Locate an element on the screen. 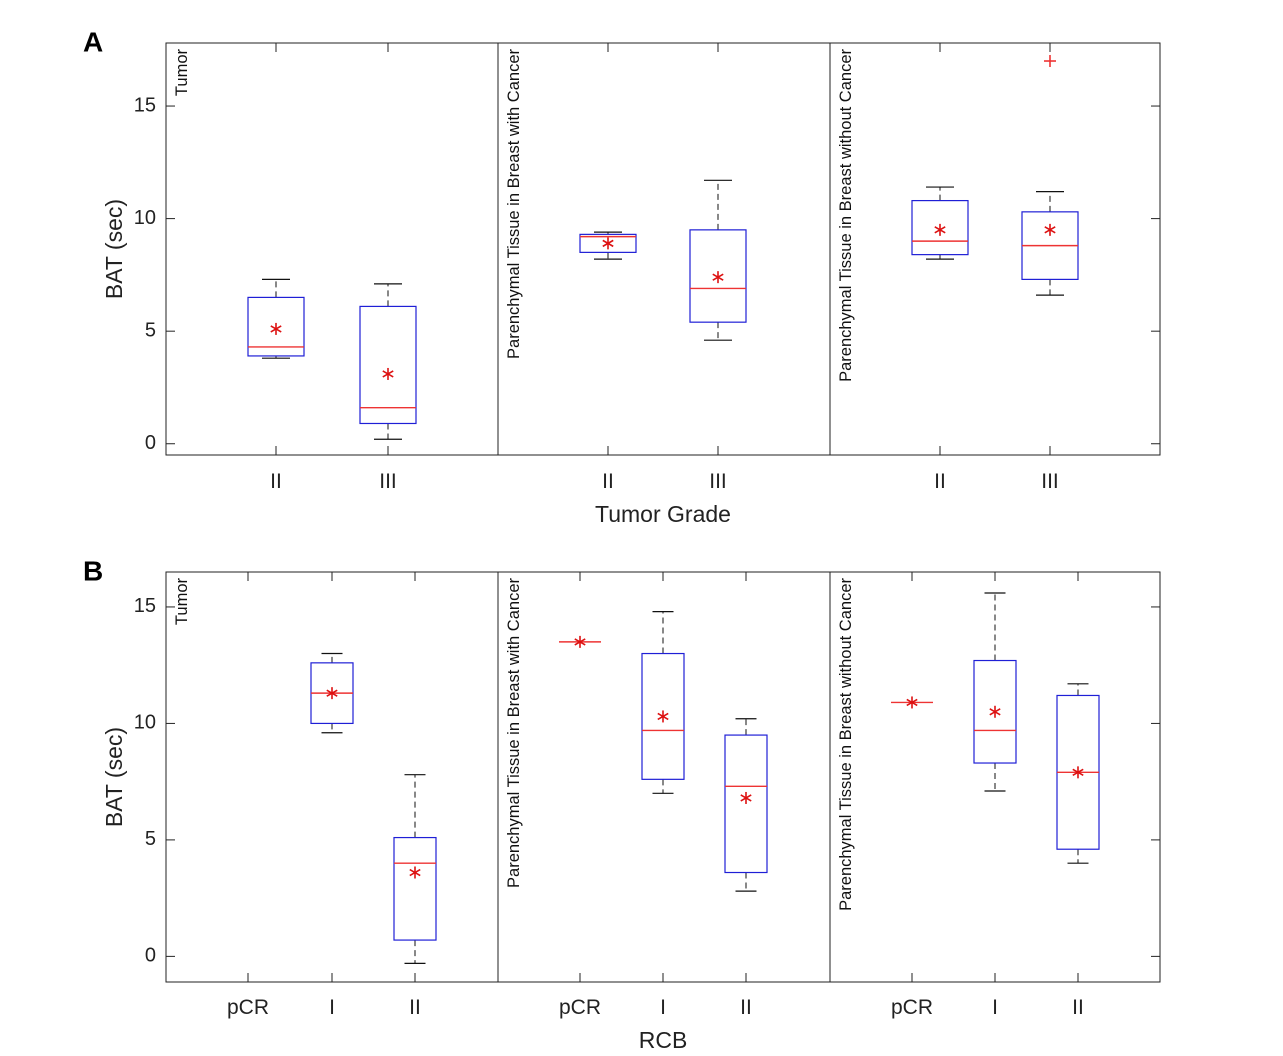 The width and height of the screenshot is (1283, 1056). x-axis-label: RCB is located at coordinates (663, 1040).